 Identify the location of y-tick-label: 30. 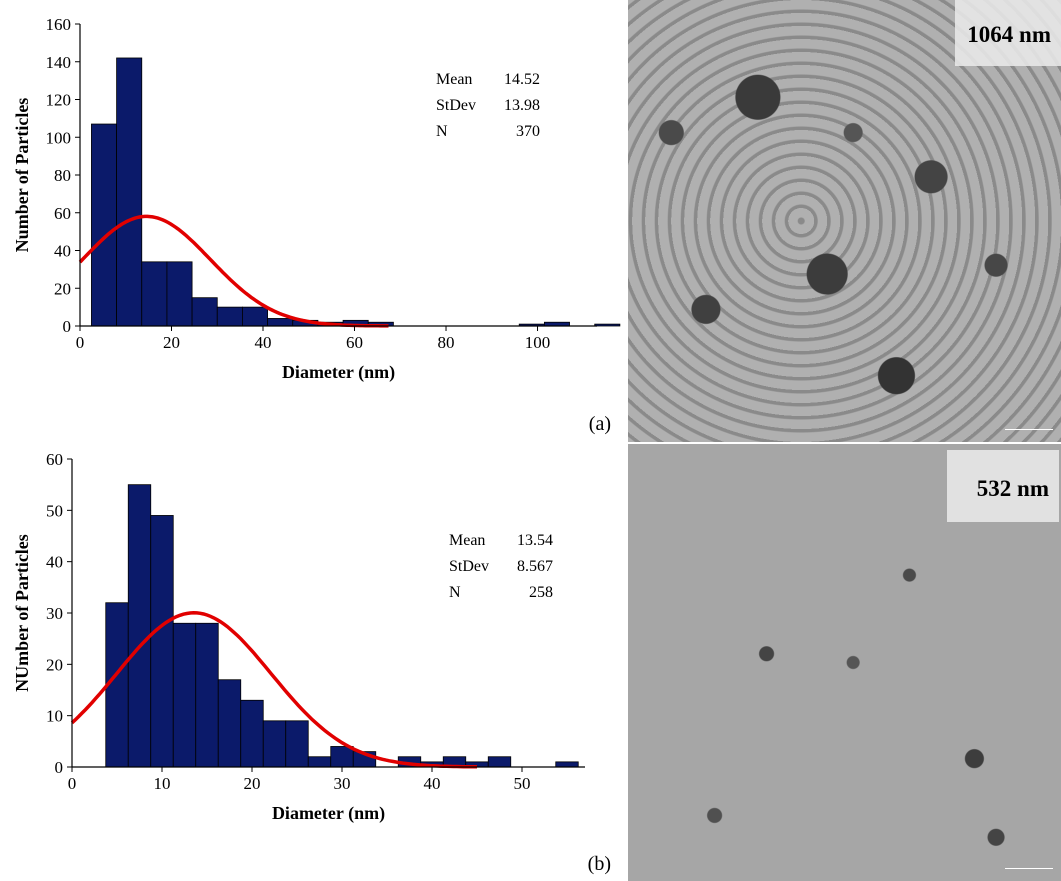
(54, 613).